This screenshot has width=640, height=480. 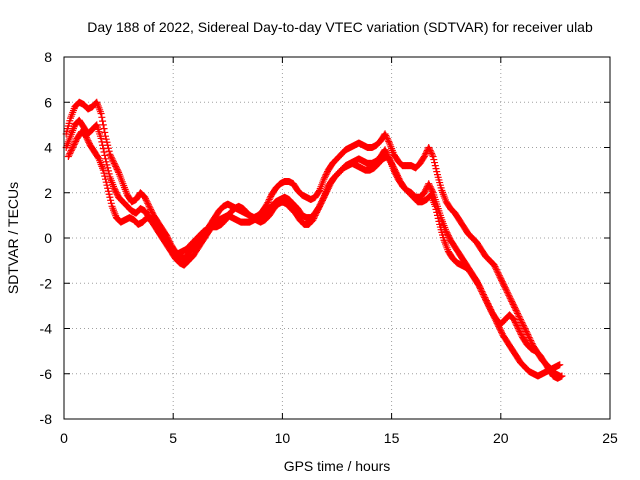 I want to click on y-tick-label: -4, so click(x=46, y=329).